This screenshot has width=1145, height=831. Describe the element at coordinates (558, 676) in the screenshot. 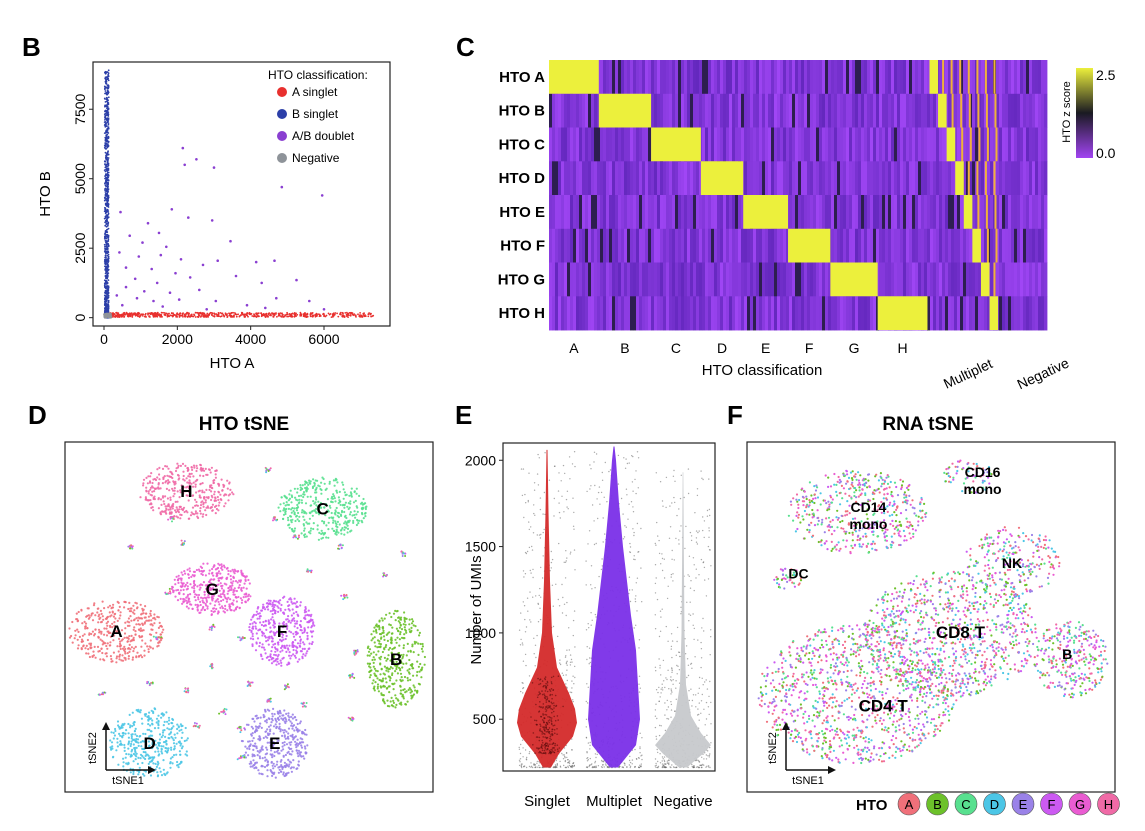

I see `violin-point` at that location.